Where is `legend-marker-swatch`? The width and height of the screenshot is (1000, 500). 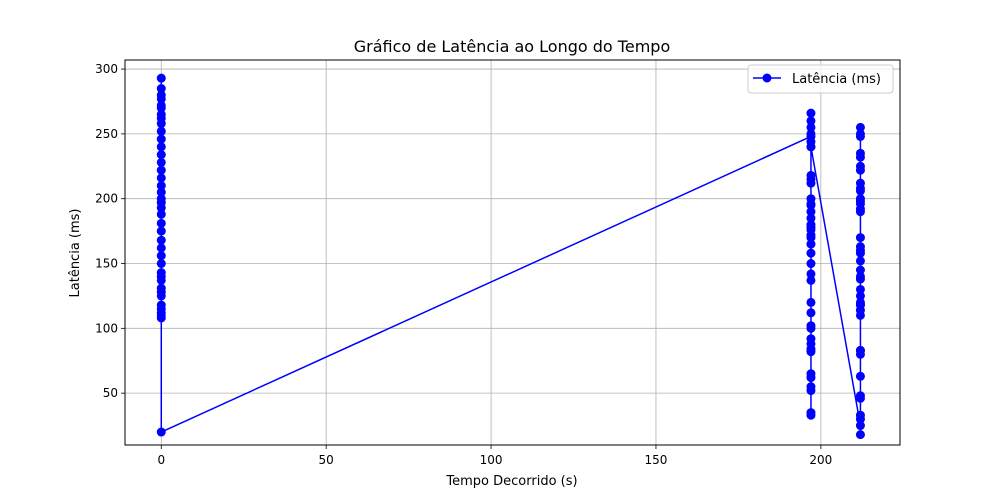
legend-marker-swatch is located at coordinates (767, 78).